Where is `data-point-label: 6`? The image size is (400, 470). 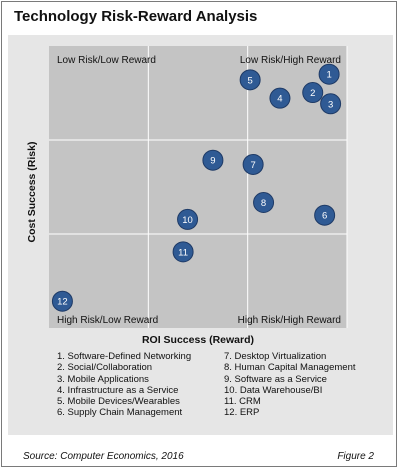 data-point-label: 6 is located at coordinates (324, 216).